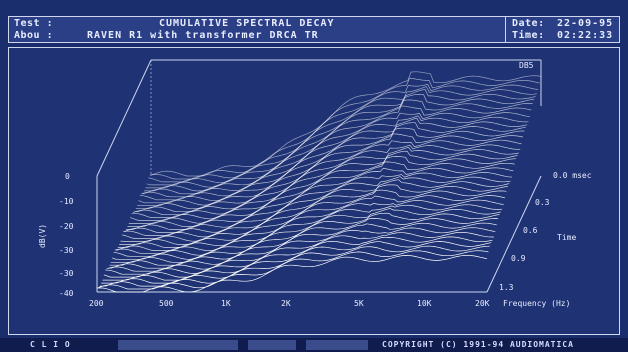  Describe the element at coordinates (572, 175) in the screenshot. I see `time-tick-0: 0.0 msec` at that location.